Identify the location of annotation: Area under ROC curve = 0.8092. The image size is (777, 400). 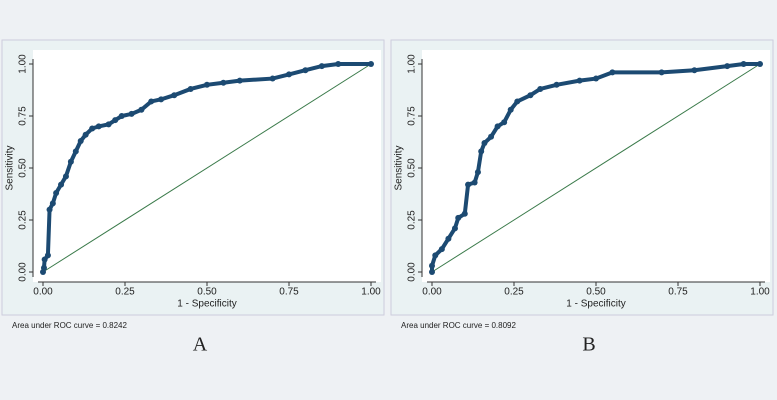
(459, 325).